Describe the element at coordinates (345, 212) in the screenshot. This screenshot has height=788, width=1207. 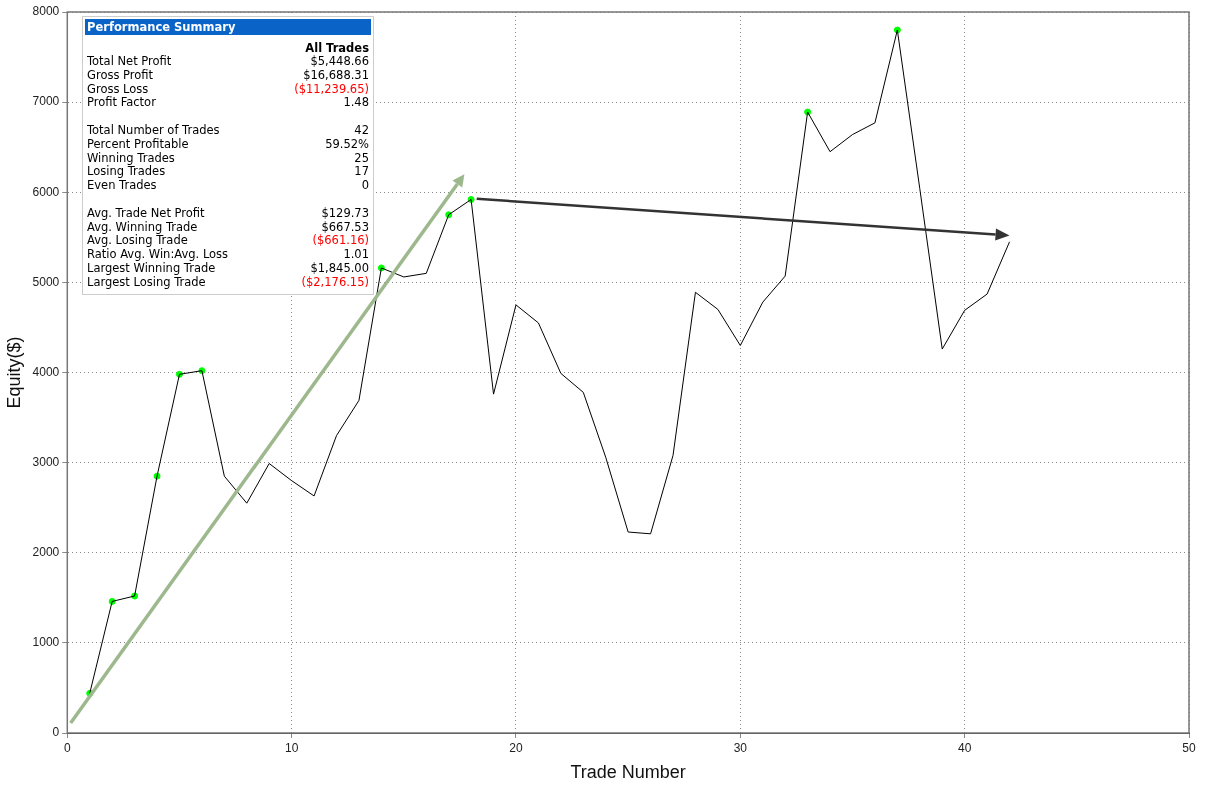
I see `text: $129.73` at that location.